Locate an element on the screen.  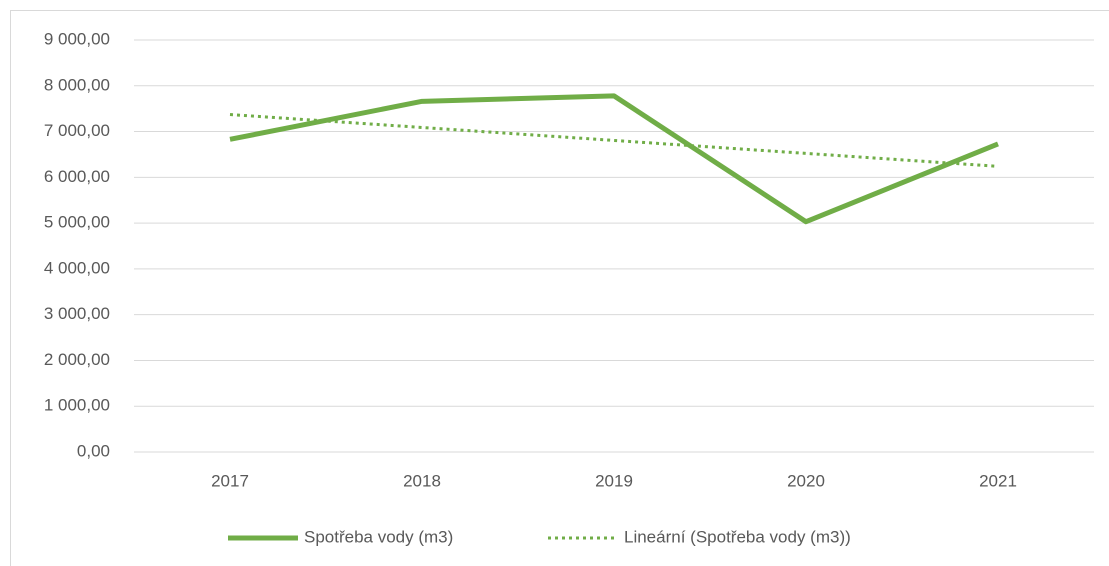
x-tick-label: 2021 is located at coordinates (998, 480).